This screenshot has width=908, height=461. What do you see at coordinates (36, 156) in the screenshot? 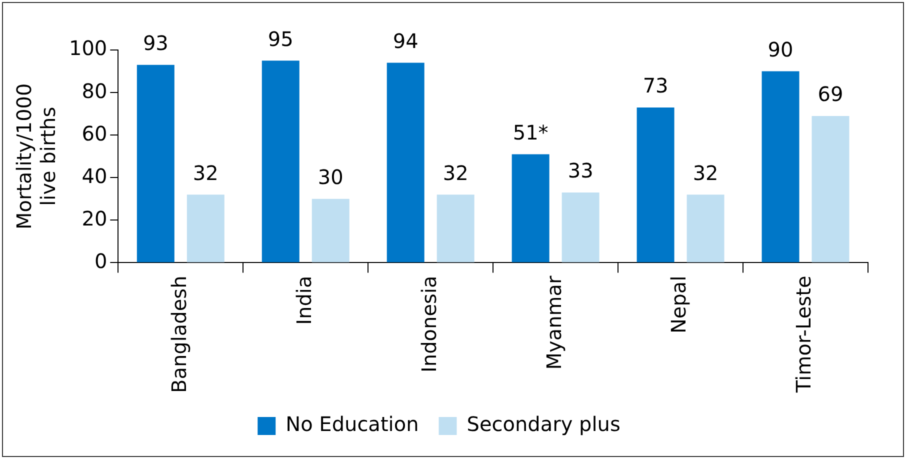
I see `y-axis-title: Mortality/1000 live births` at bounding box center [36, 156].